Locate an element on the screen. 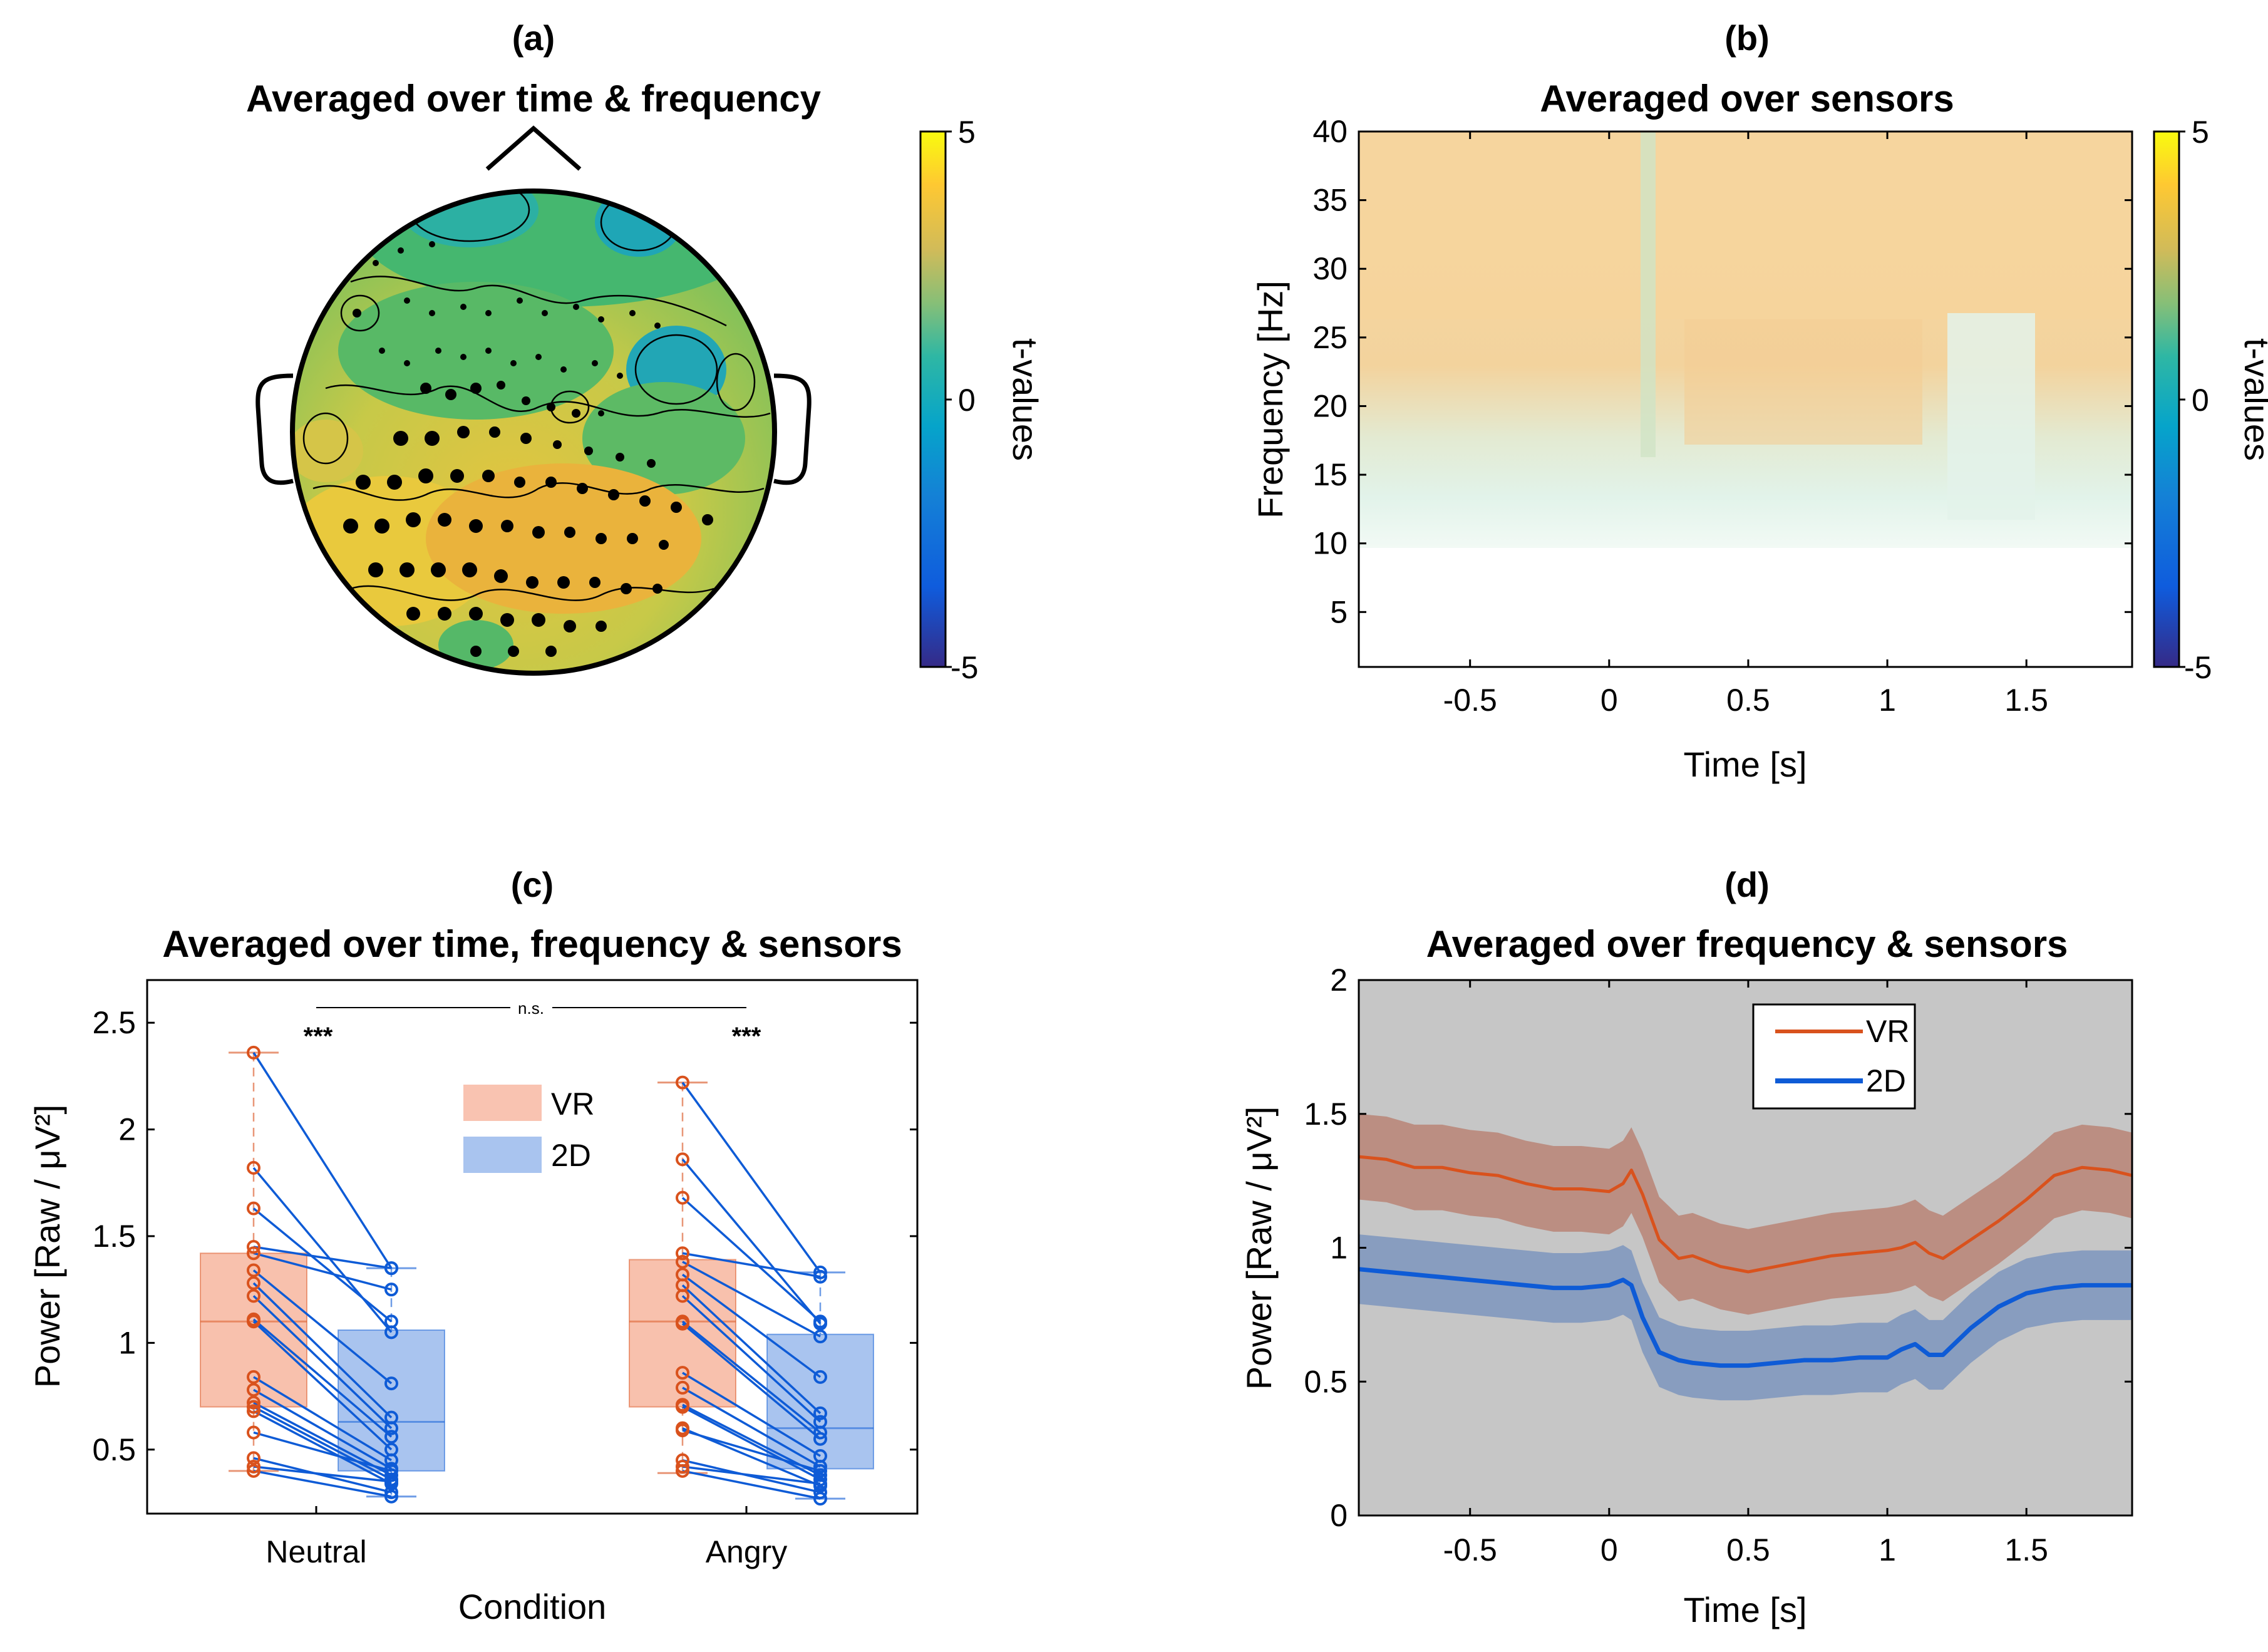  boxplot-sig-angry: *** is located at coordinates (746, 1036).